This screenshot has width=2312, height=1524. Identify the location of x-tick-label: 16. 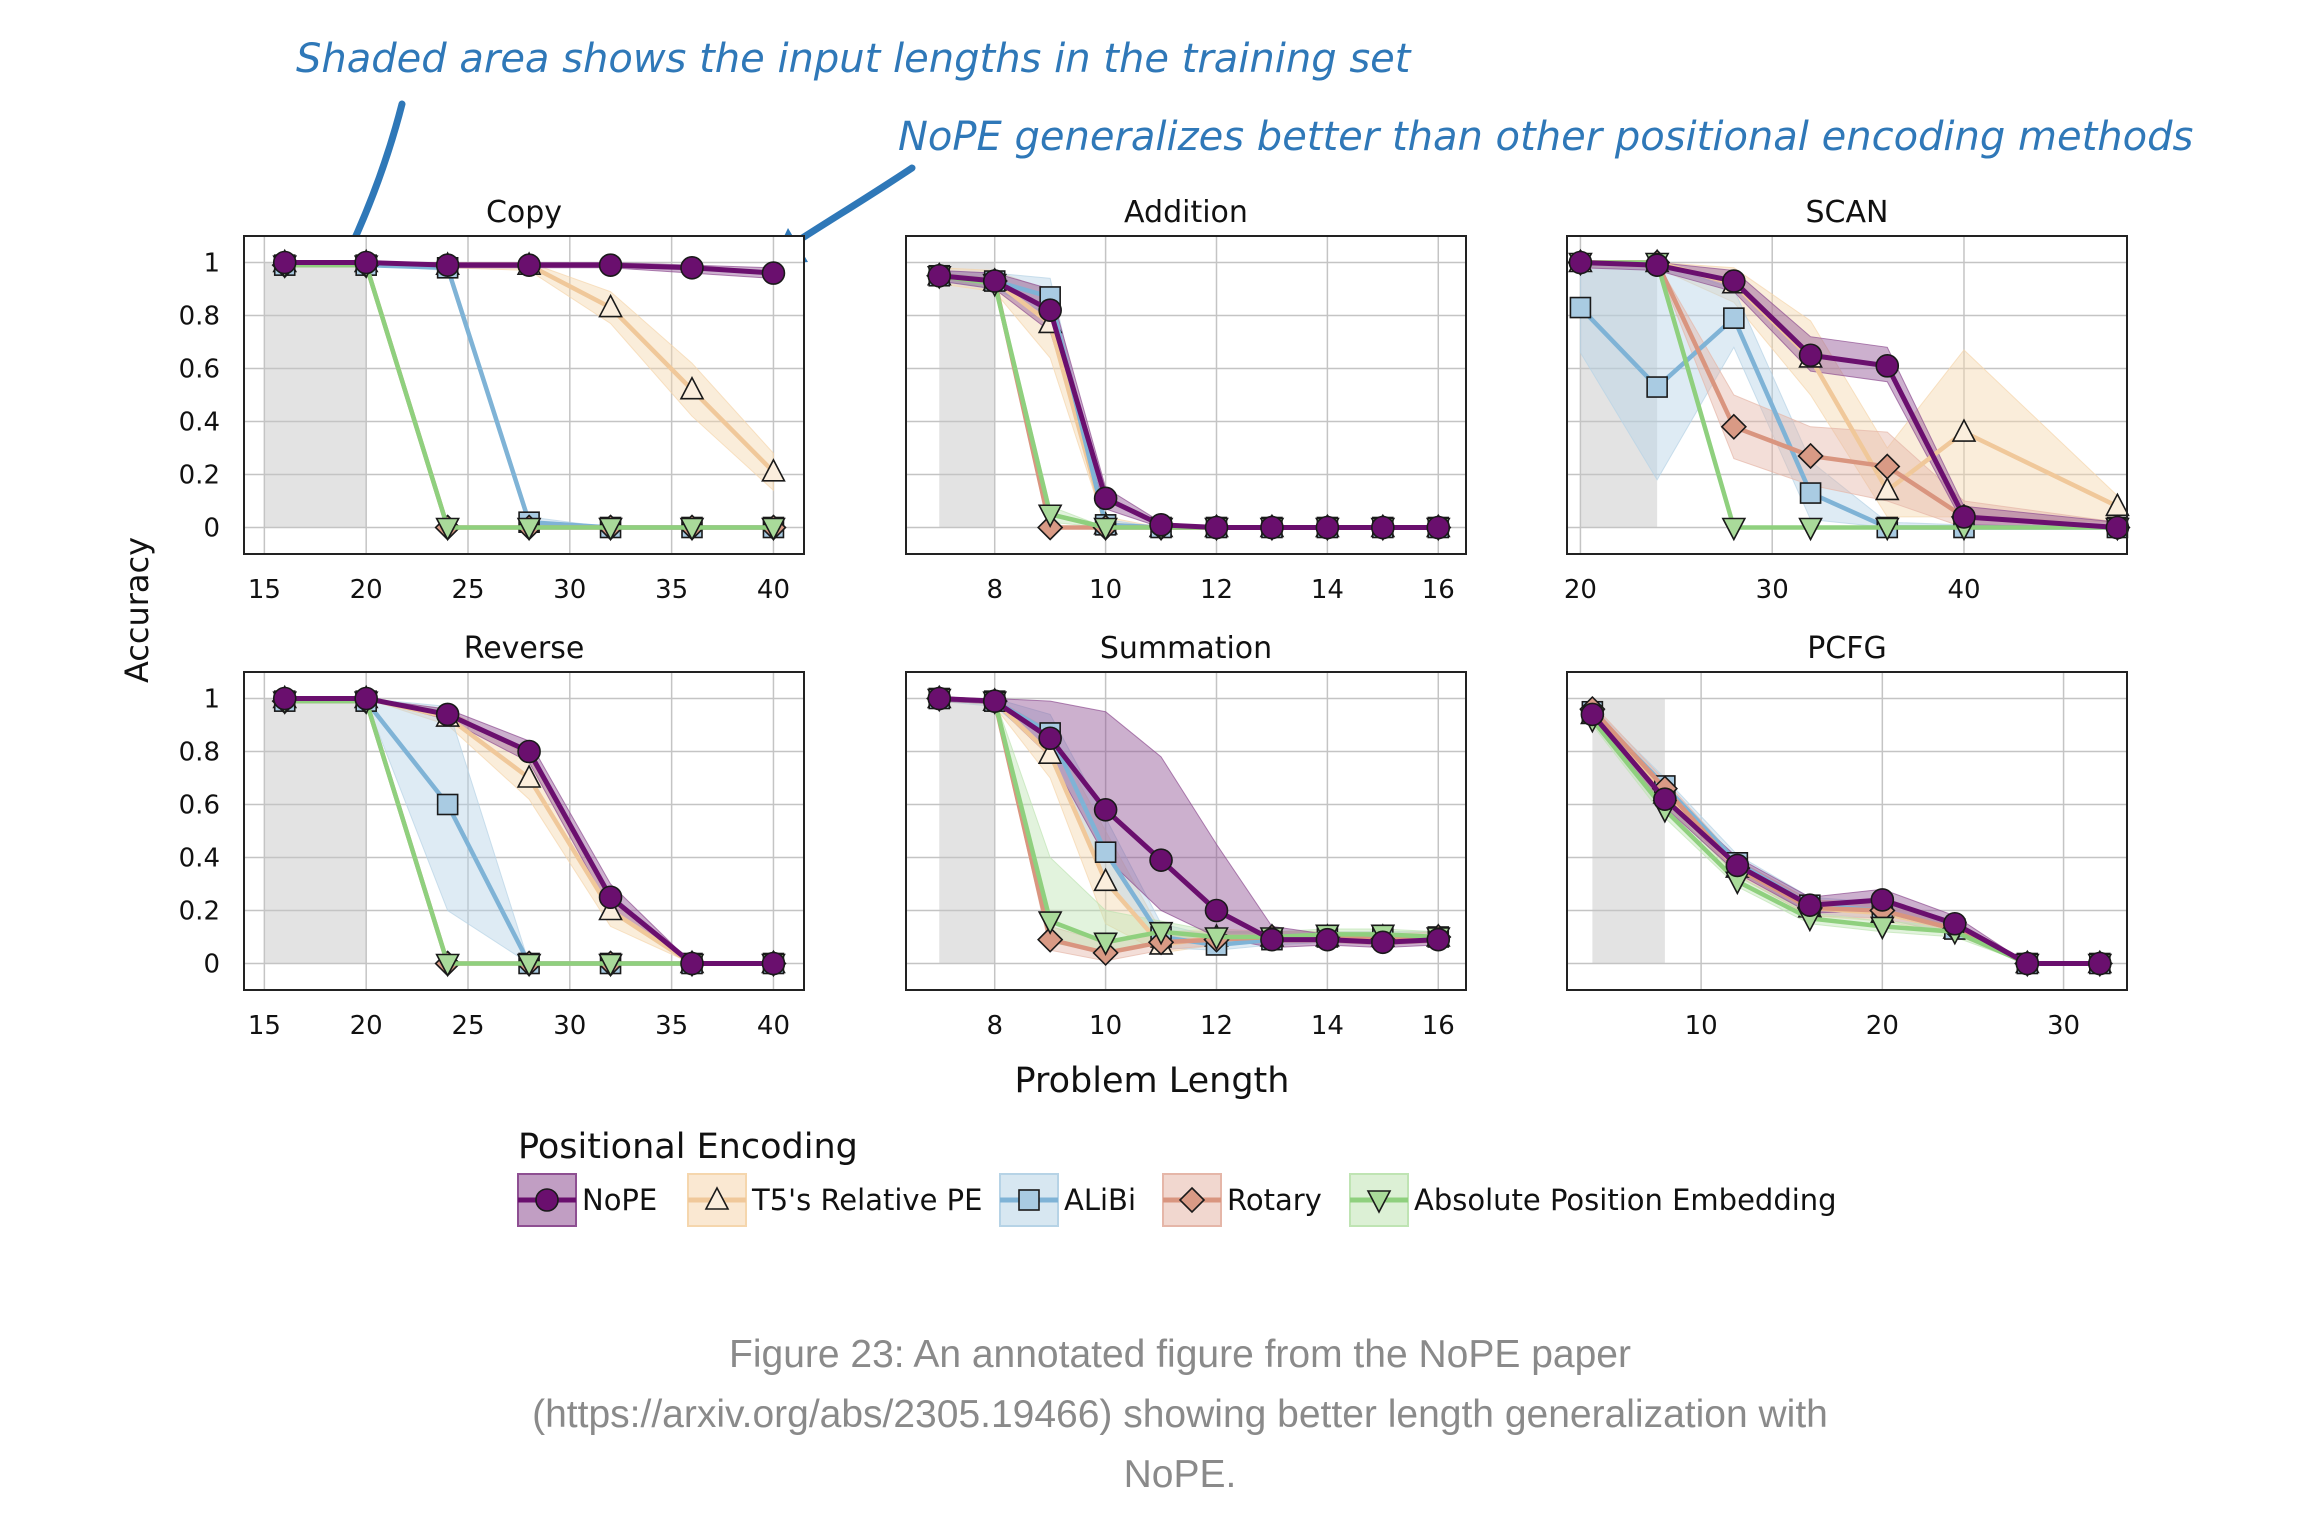
(1438, 1026).